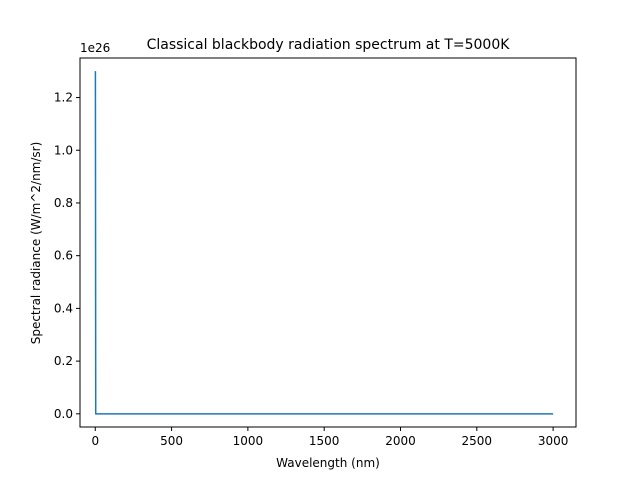  What do you see at coordinates (63, 414) in the screenshot?
I see `y-tick-label: 0.0` at bounding box center [63, 414].